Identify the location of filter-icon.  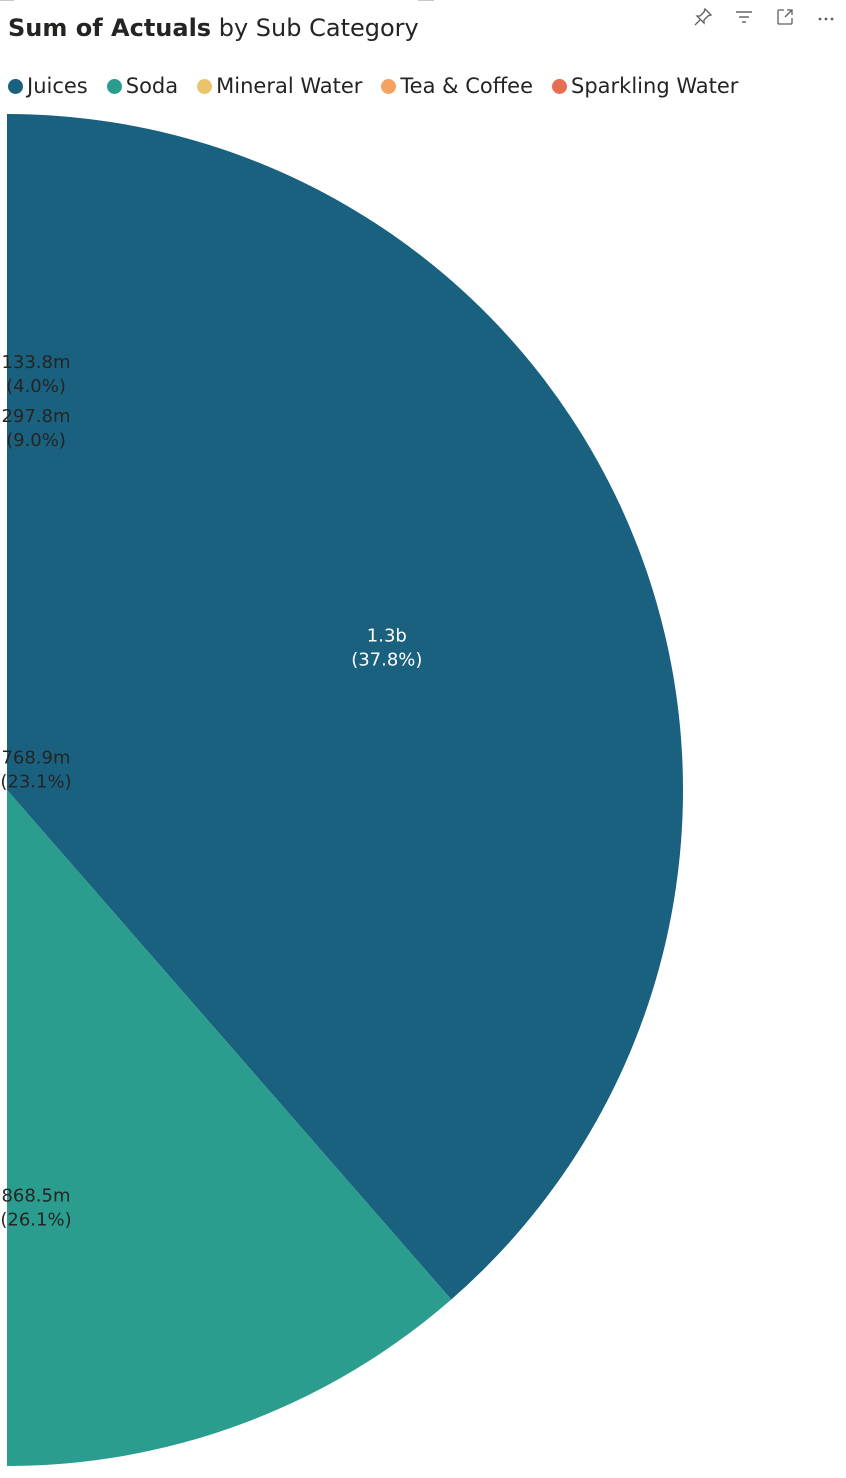
(743, 17).